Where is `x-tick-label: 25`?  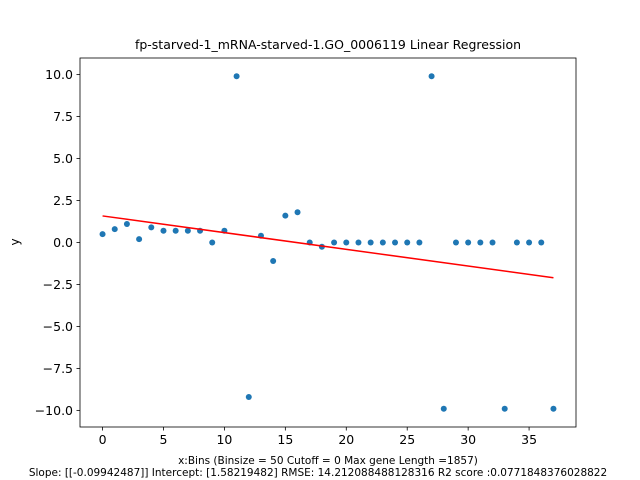
x-tick-label: 25 is located at coordinates (407, 439).